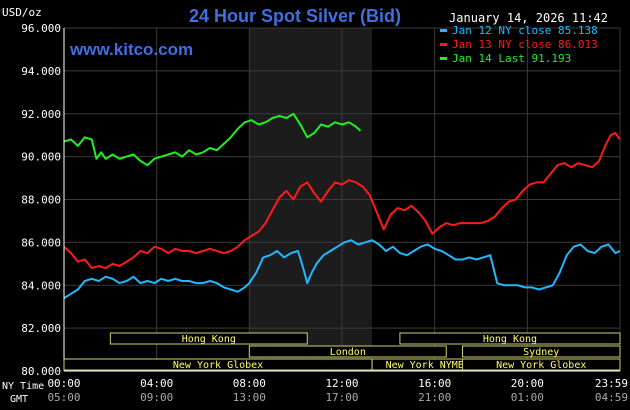 This screenshot has width=630, height=410. I want to click on x-tick-label-ny: 08:00, so click(249, 383).